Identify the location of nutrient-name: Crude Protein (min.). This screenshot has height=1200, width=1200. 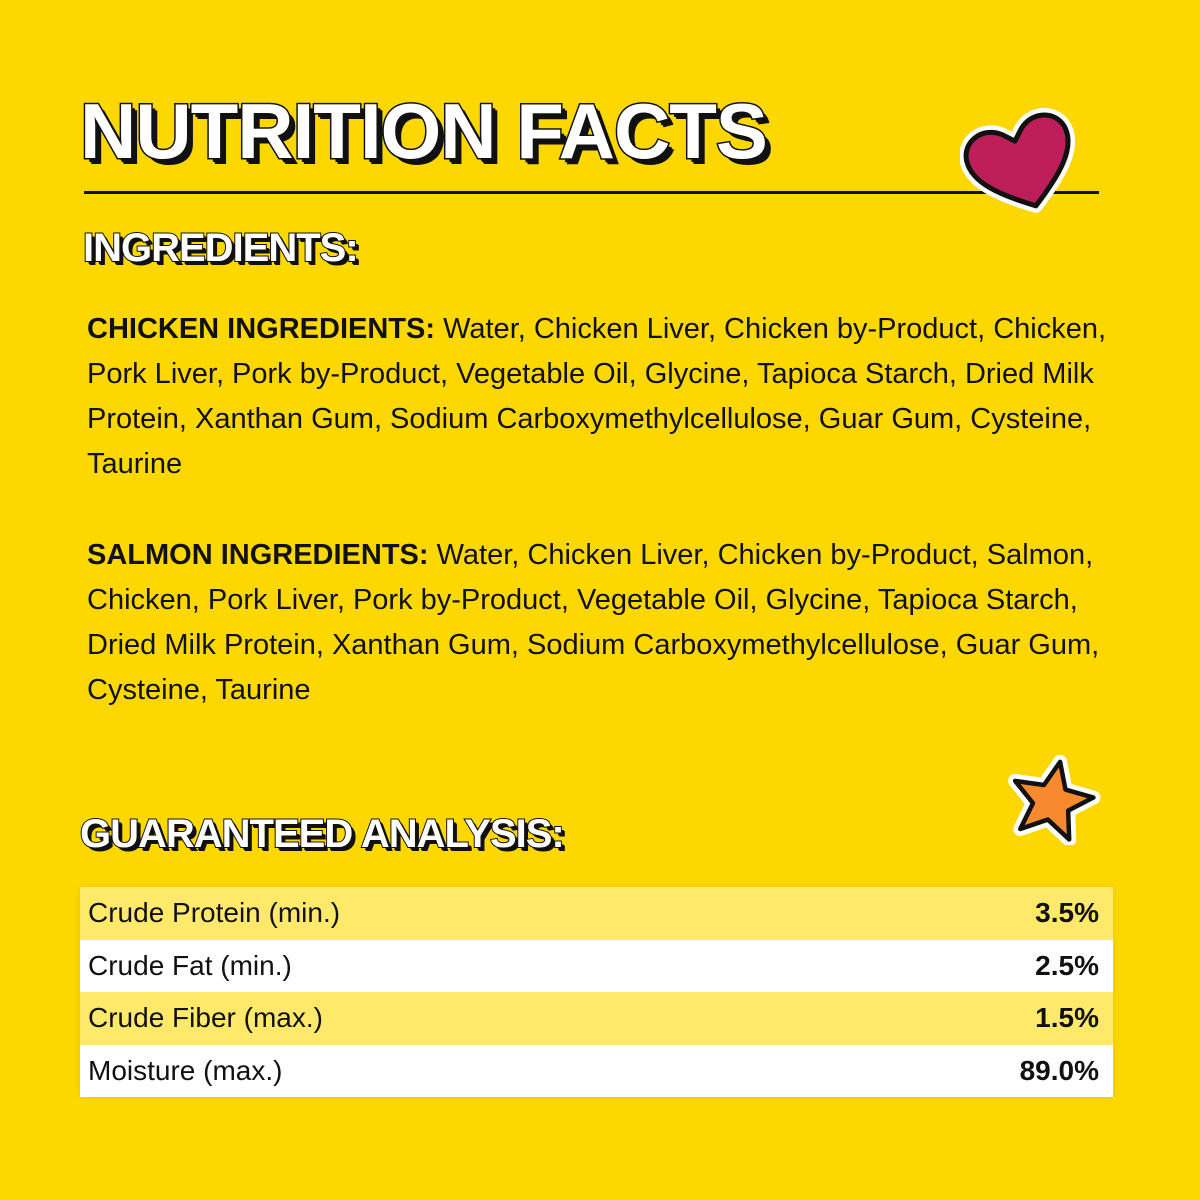
(214, 913).